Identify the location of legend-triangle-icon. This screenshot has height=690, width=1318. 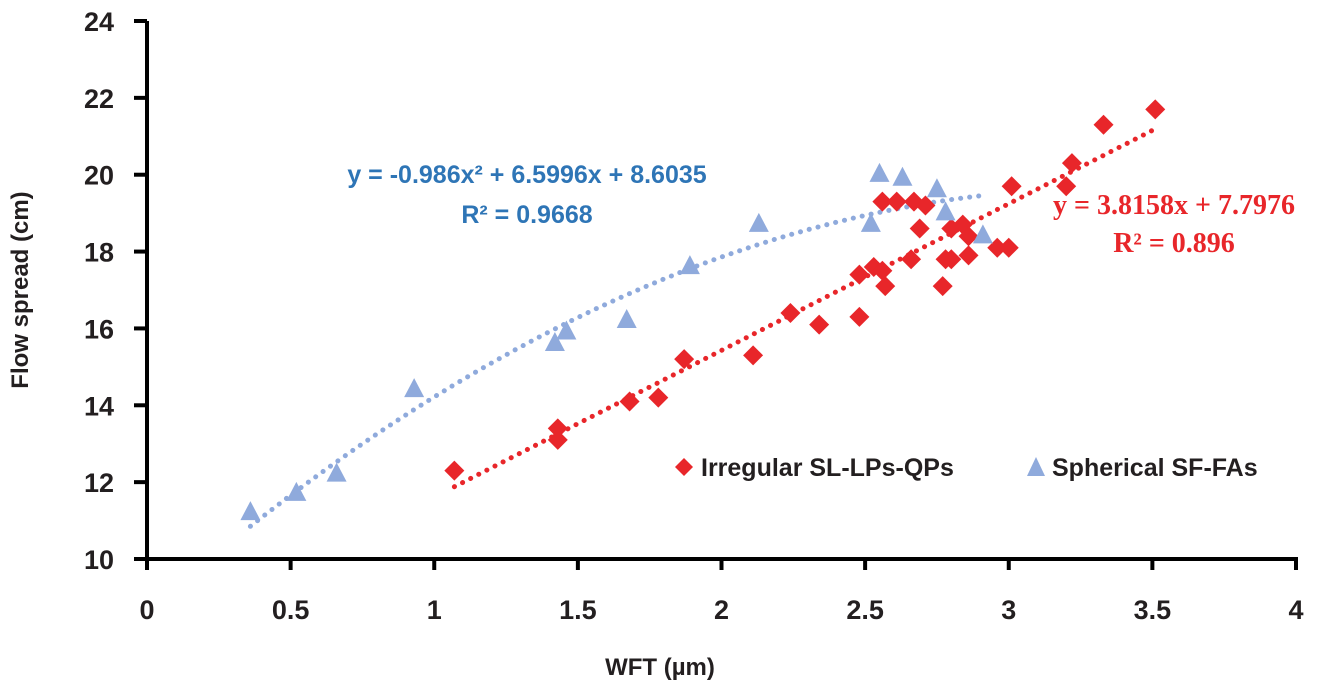
(1036, 466).